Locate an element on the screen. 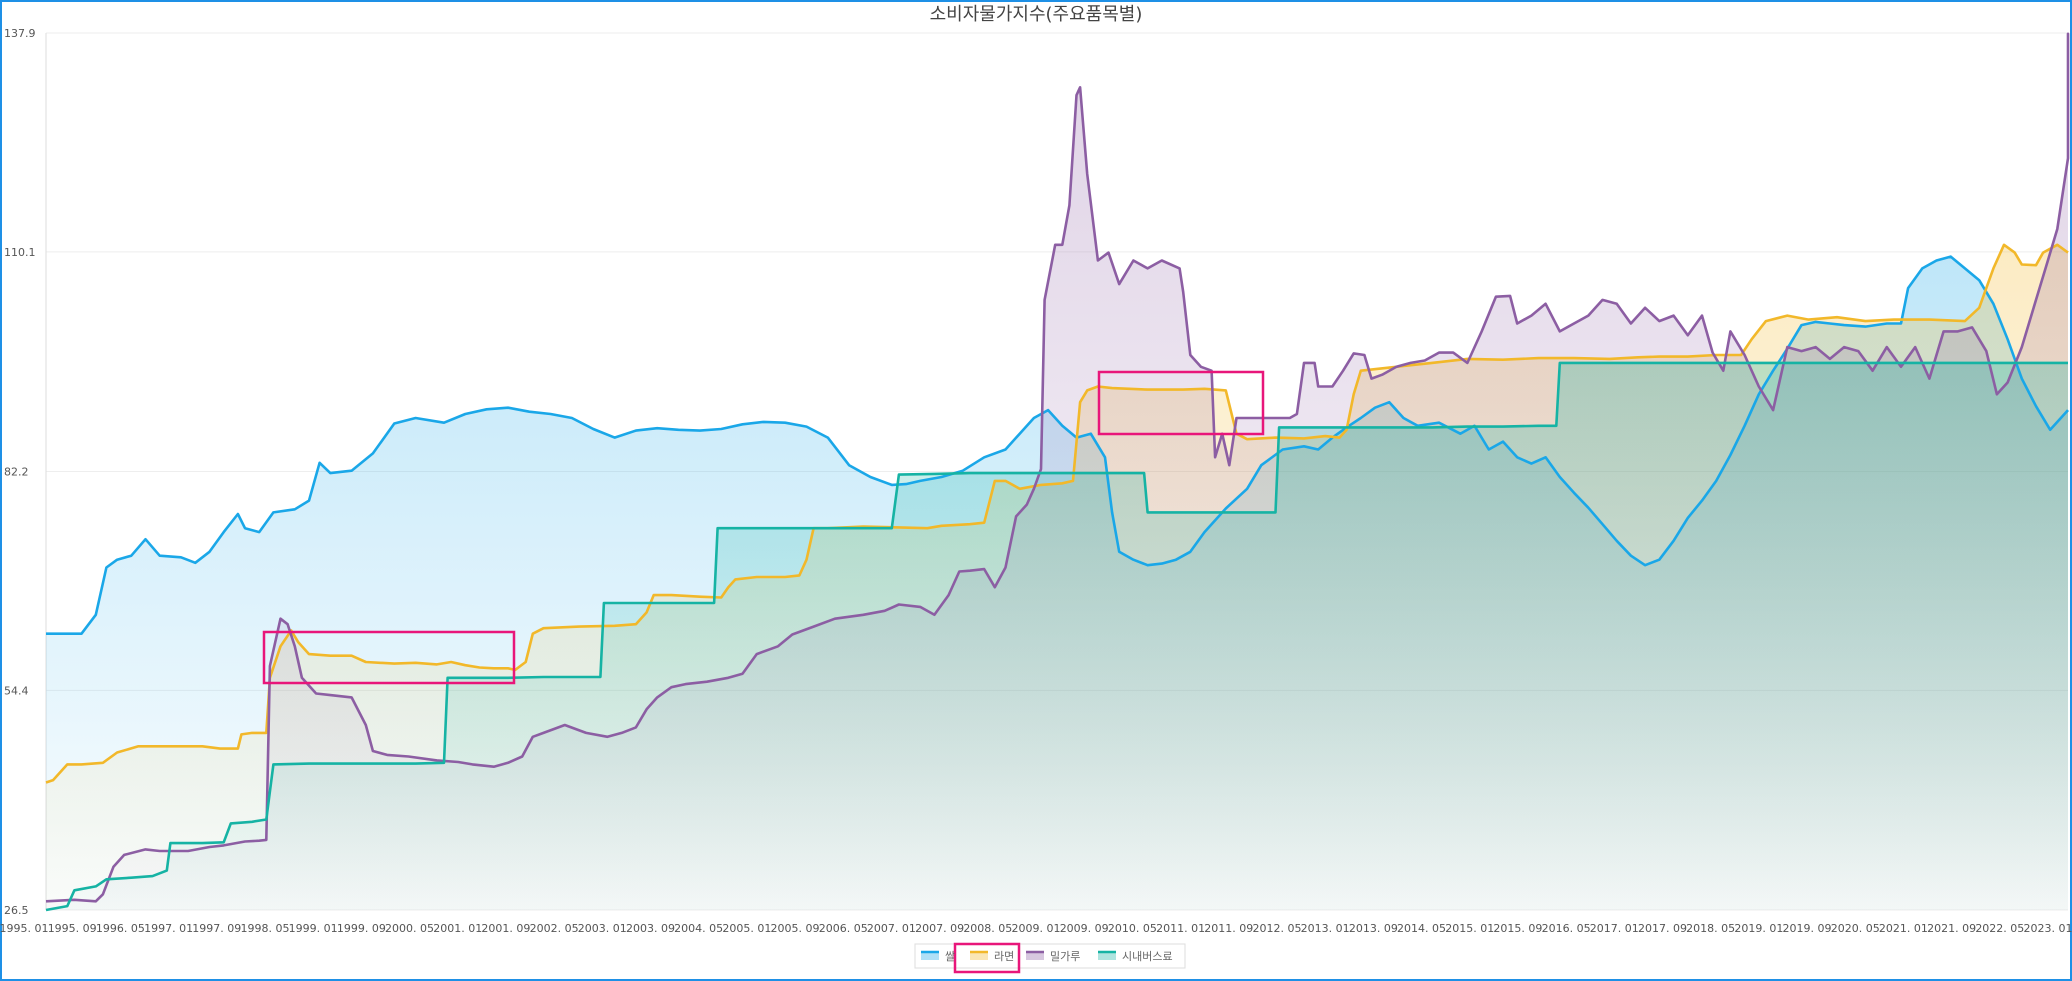 The height and width of the screenshot is (981, 2072). highlight-box-legend-ramen is located at coordinates (987, 958).